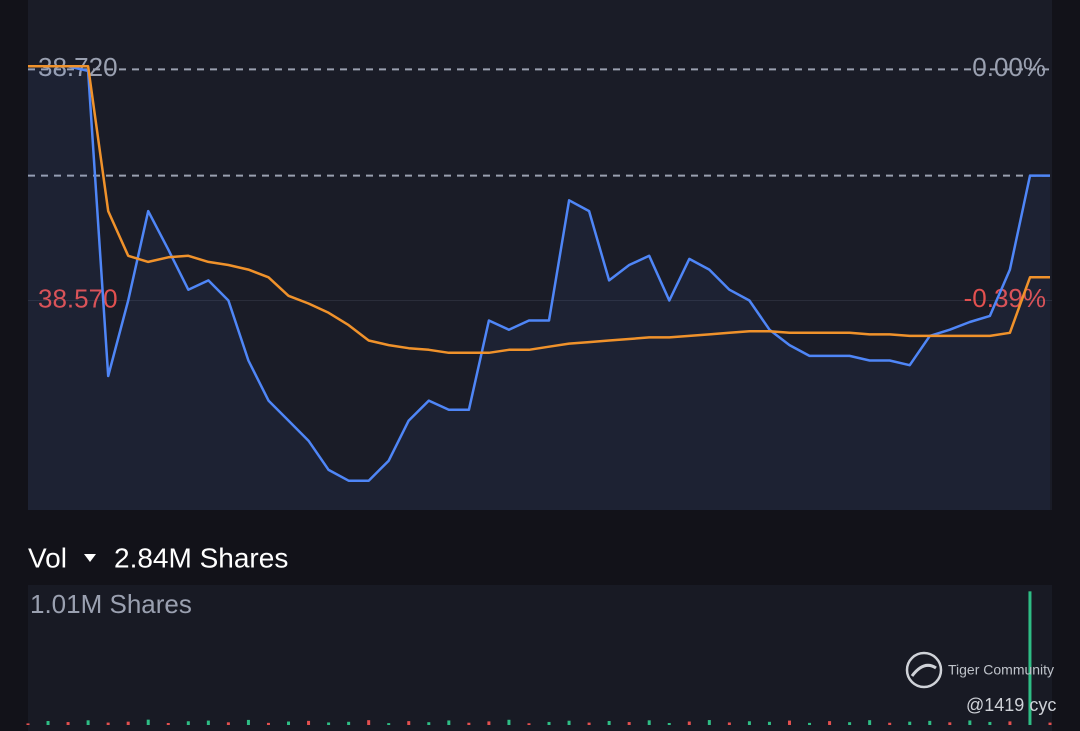  I want to click on watermark-brand: Tiger Community, so click(1001, 670).